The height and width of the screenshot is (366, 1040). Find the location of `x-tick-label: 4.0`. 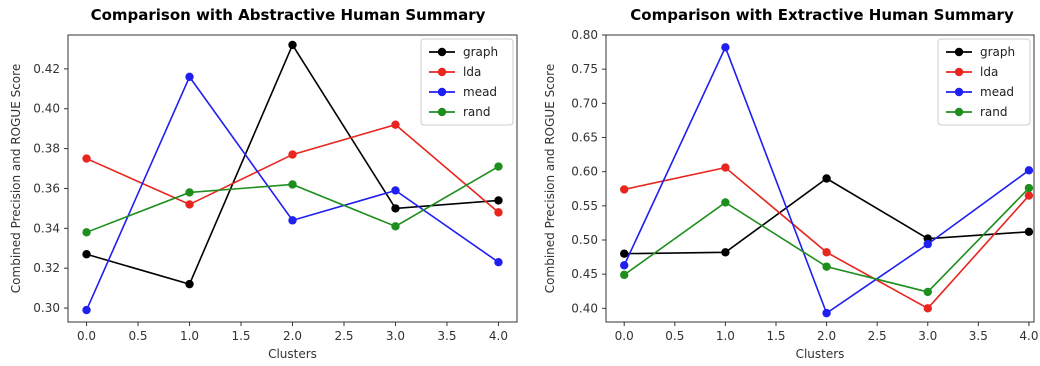

x-tick-label: 4.0 is located at coordinates (498, 336).